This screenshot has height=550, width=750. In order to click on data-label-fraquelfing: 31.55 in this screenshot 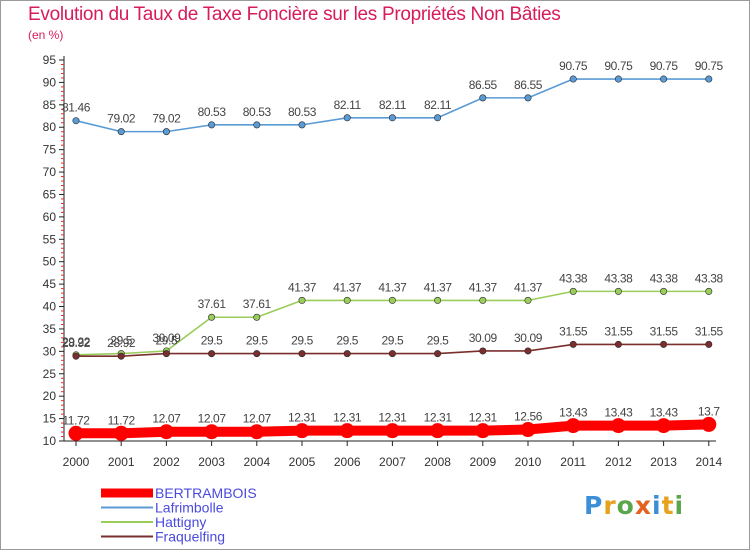, I will do `click(573, 331)`.